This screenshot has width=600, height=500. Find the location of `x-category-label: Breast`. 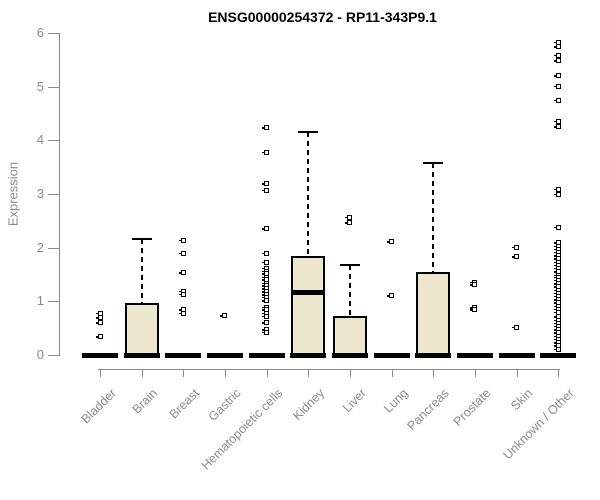

x-category-label: Breast is located at coordinates (184, 404).